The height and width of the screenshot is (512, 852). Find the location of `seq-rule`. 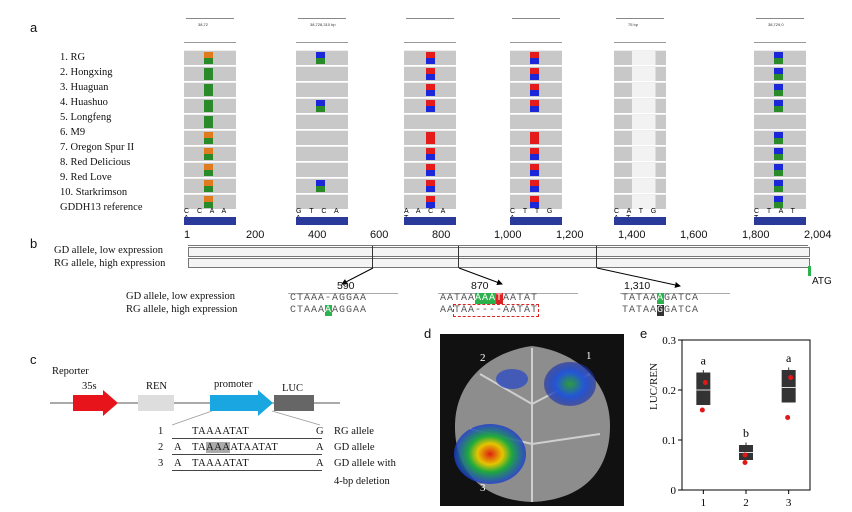

seq-rule is located at coordinates (508, 293).